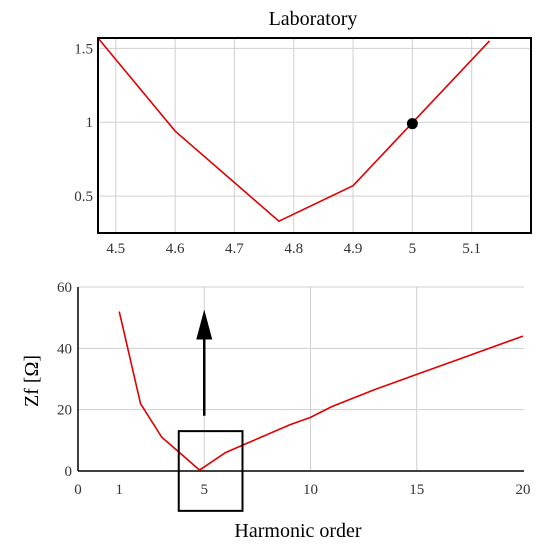 The width and height of the screenshot is (545, 550). What do you see at coordinates (64, 288) in the screenshot?
I see `bottom-y-tick-label: 60` at bounding box center [64, 288].